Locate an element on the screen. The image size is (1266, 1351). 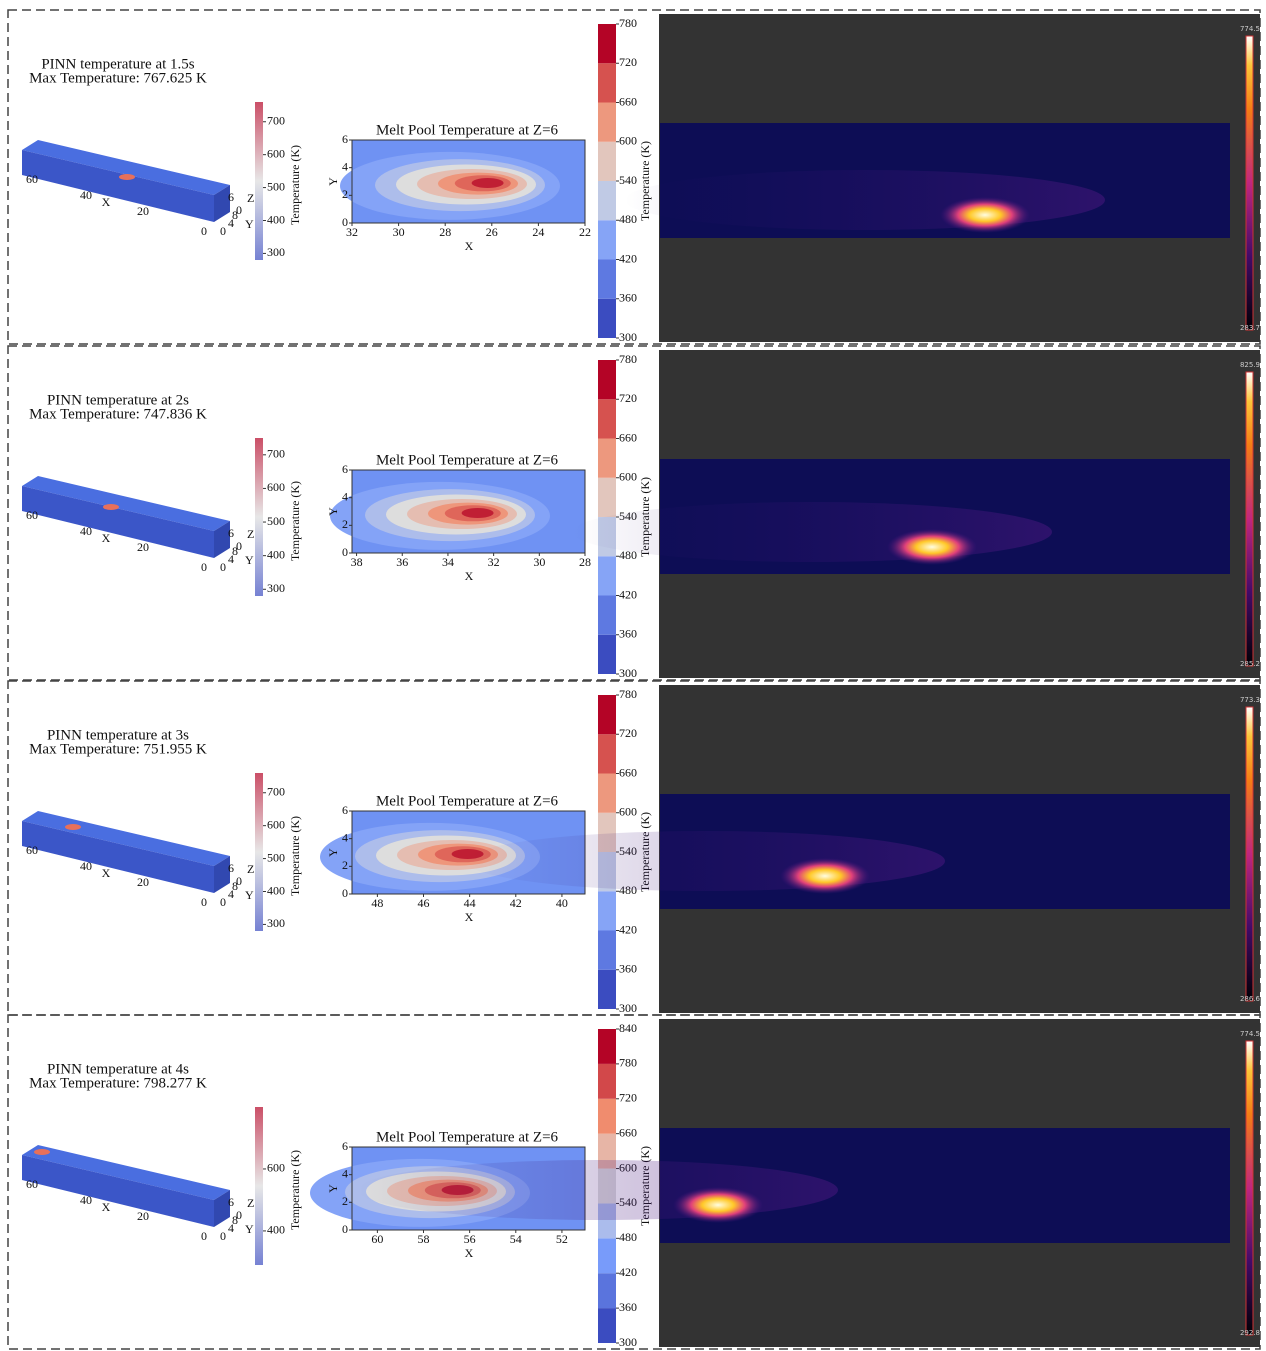
box-x-tick: 20 is located at coordinates (143, 547).